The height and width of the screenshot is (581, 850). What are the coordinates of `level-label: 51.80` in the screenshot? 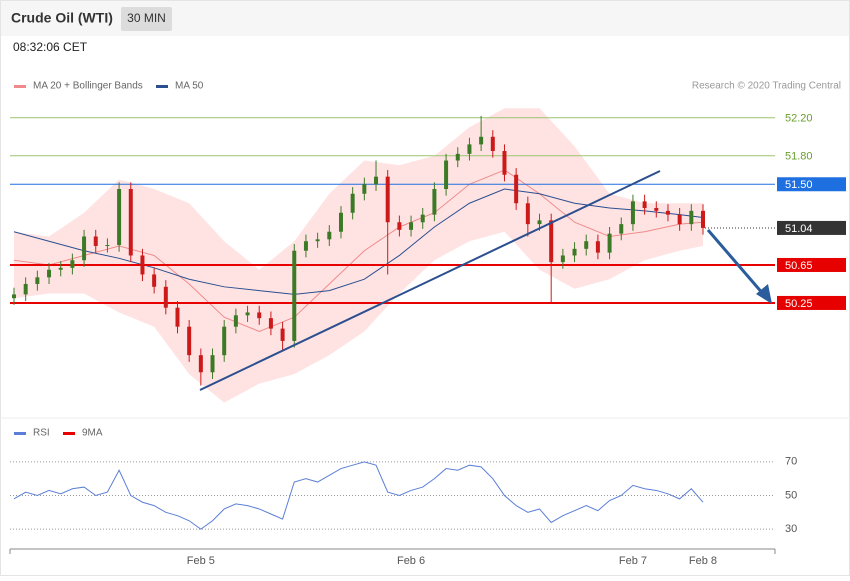 It's located at (799, 157).